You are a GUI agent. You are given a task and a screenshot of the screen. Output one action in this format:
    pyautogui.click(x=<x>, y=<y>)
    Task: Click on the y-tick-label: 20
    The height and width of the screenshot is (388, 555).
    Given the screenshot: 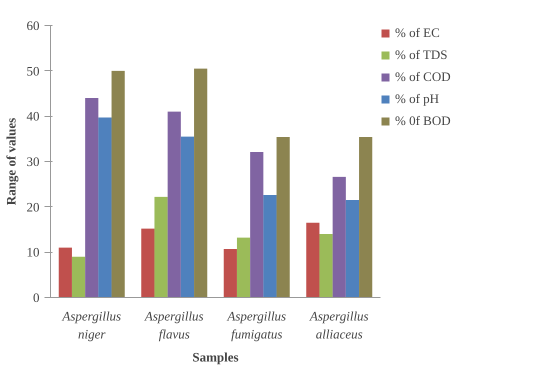 What is the action you would take?
    pyautogui.click(x=33, y=206)
    